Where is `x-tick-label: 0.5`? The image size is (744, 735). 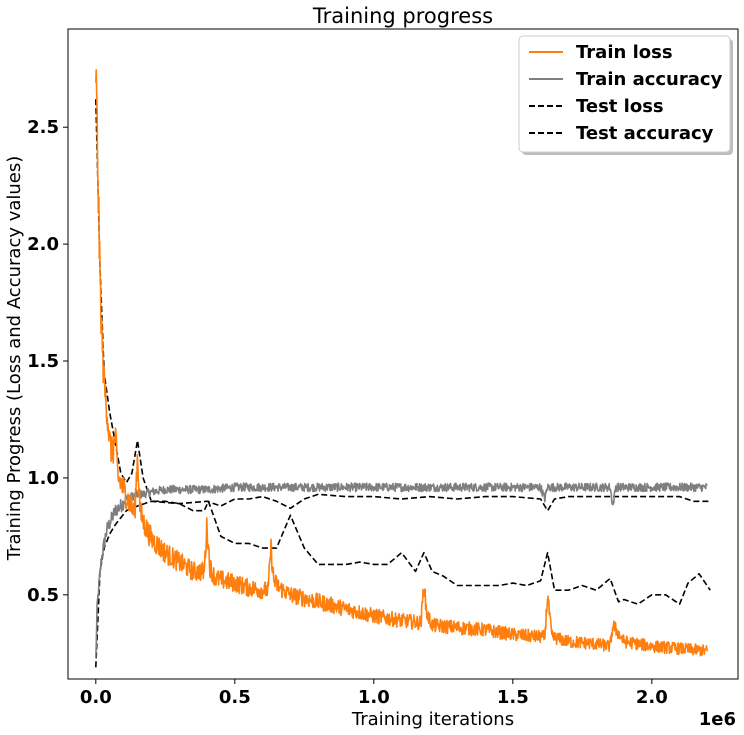 x-tick-label: 0.5 is located at coordinates (235, 697).